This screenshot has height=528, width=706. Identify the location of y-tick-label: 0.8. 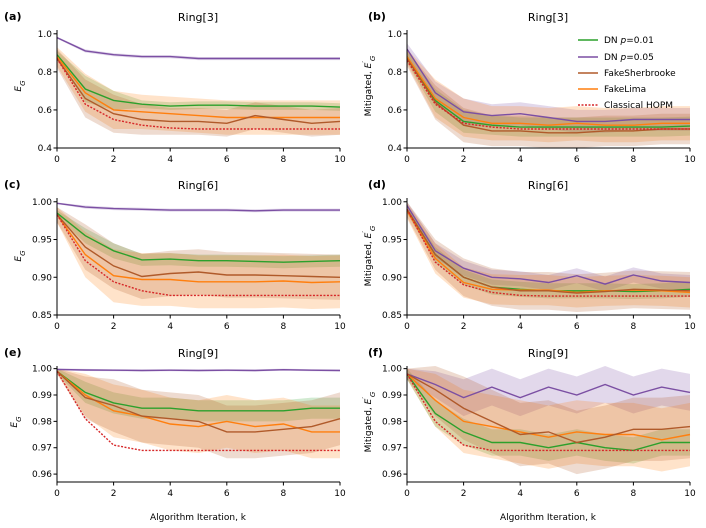
(45, 73).